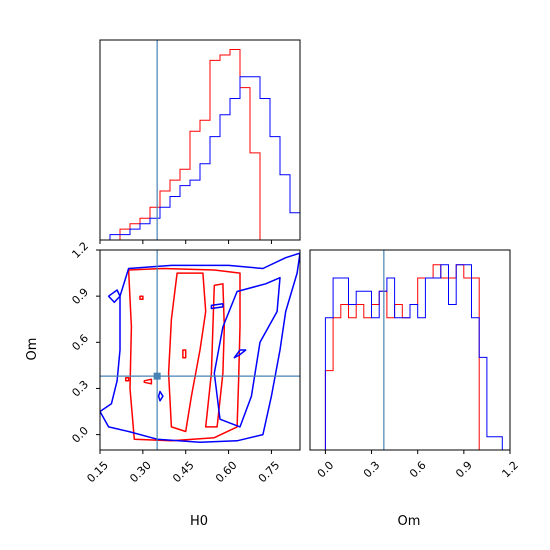 Image resolution: width=550 pixels, height=550 pixels. I want to click on h0-histogram-panel, so click(200, 141).